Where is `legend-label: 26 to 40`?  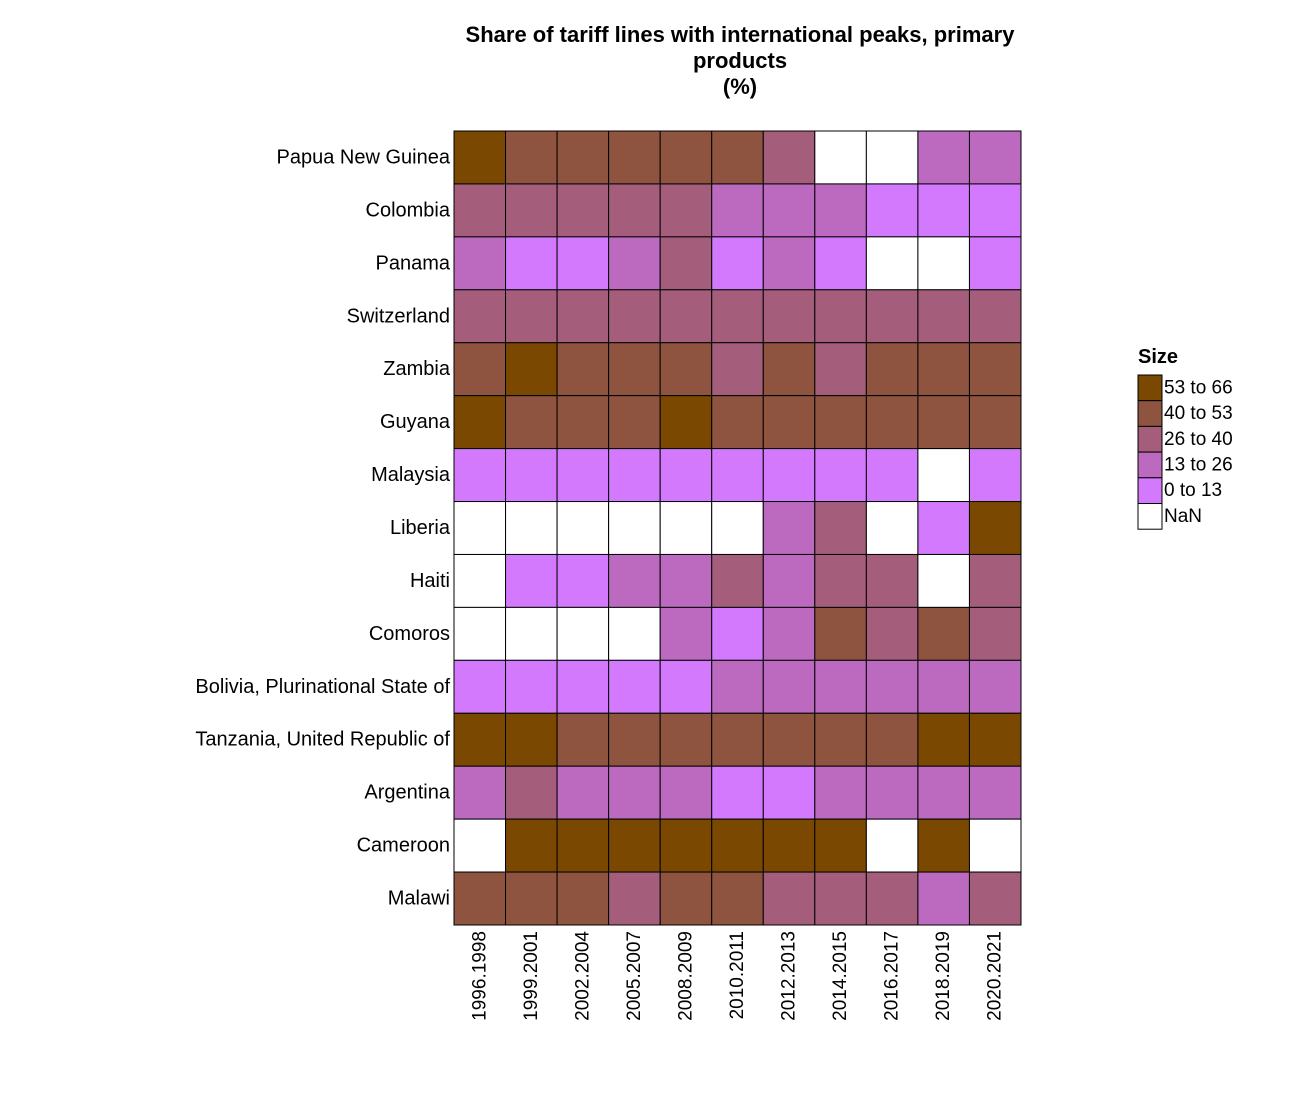 legend-label: 26 to 40 is located at coordinates (1198, 439).